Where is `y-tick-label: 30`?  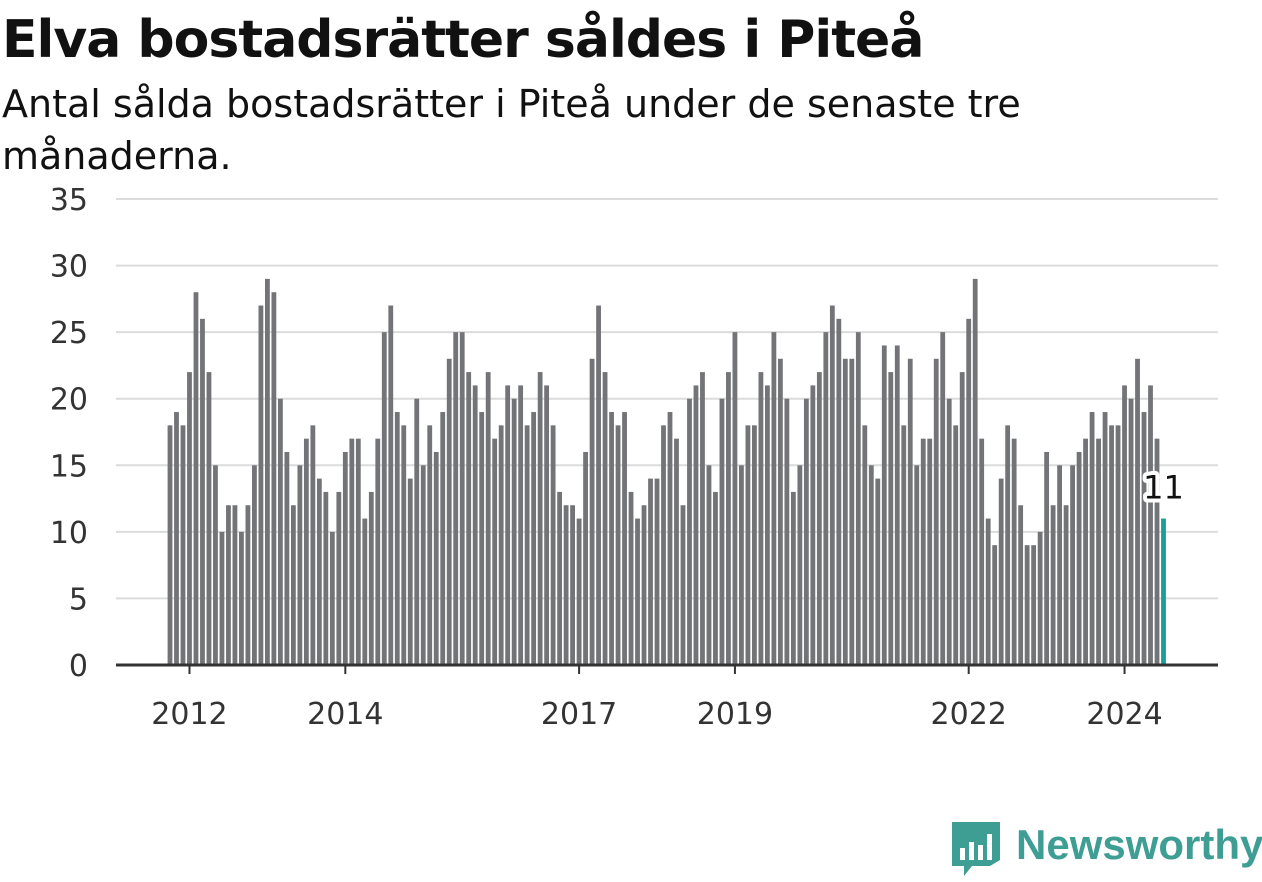
y-tick-label: 30 is located at coordinates (69, 267).